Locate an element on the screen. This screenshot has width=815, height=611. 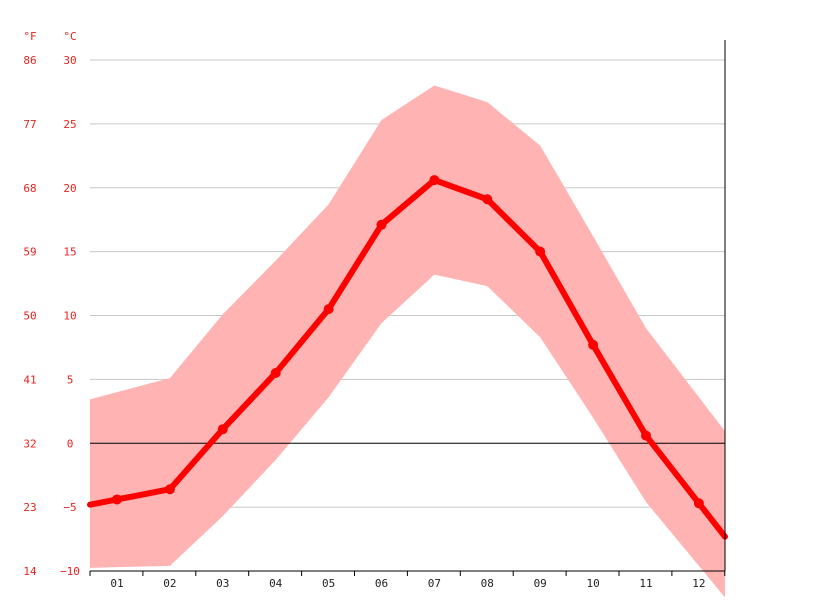
y-tick-label-c: 25 is located at coordinates (69, 124).